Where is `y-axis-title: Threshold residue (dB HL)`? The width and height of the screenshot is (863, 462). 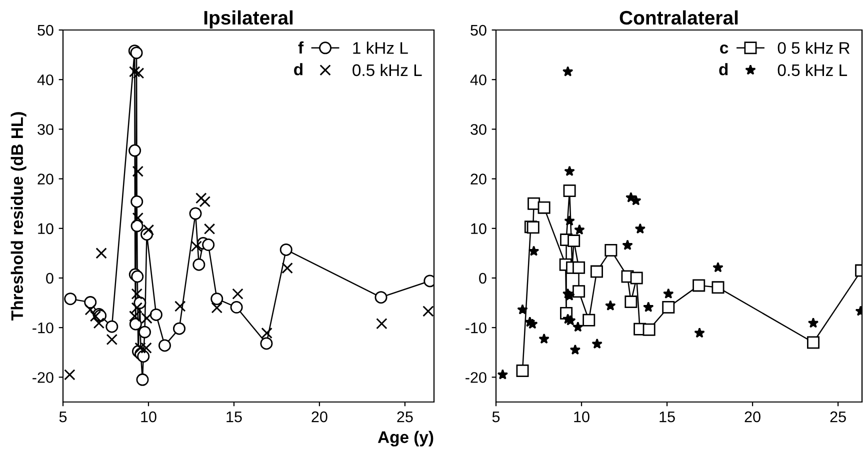
y-axis-title: Threshold residue (dB HL) is located at coordinates (18, 216).